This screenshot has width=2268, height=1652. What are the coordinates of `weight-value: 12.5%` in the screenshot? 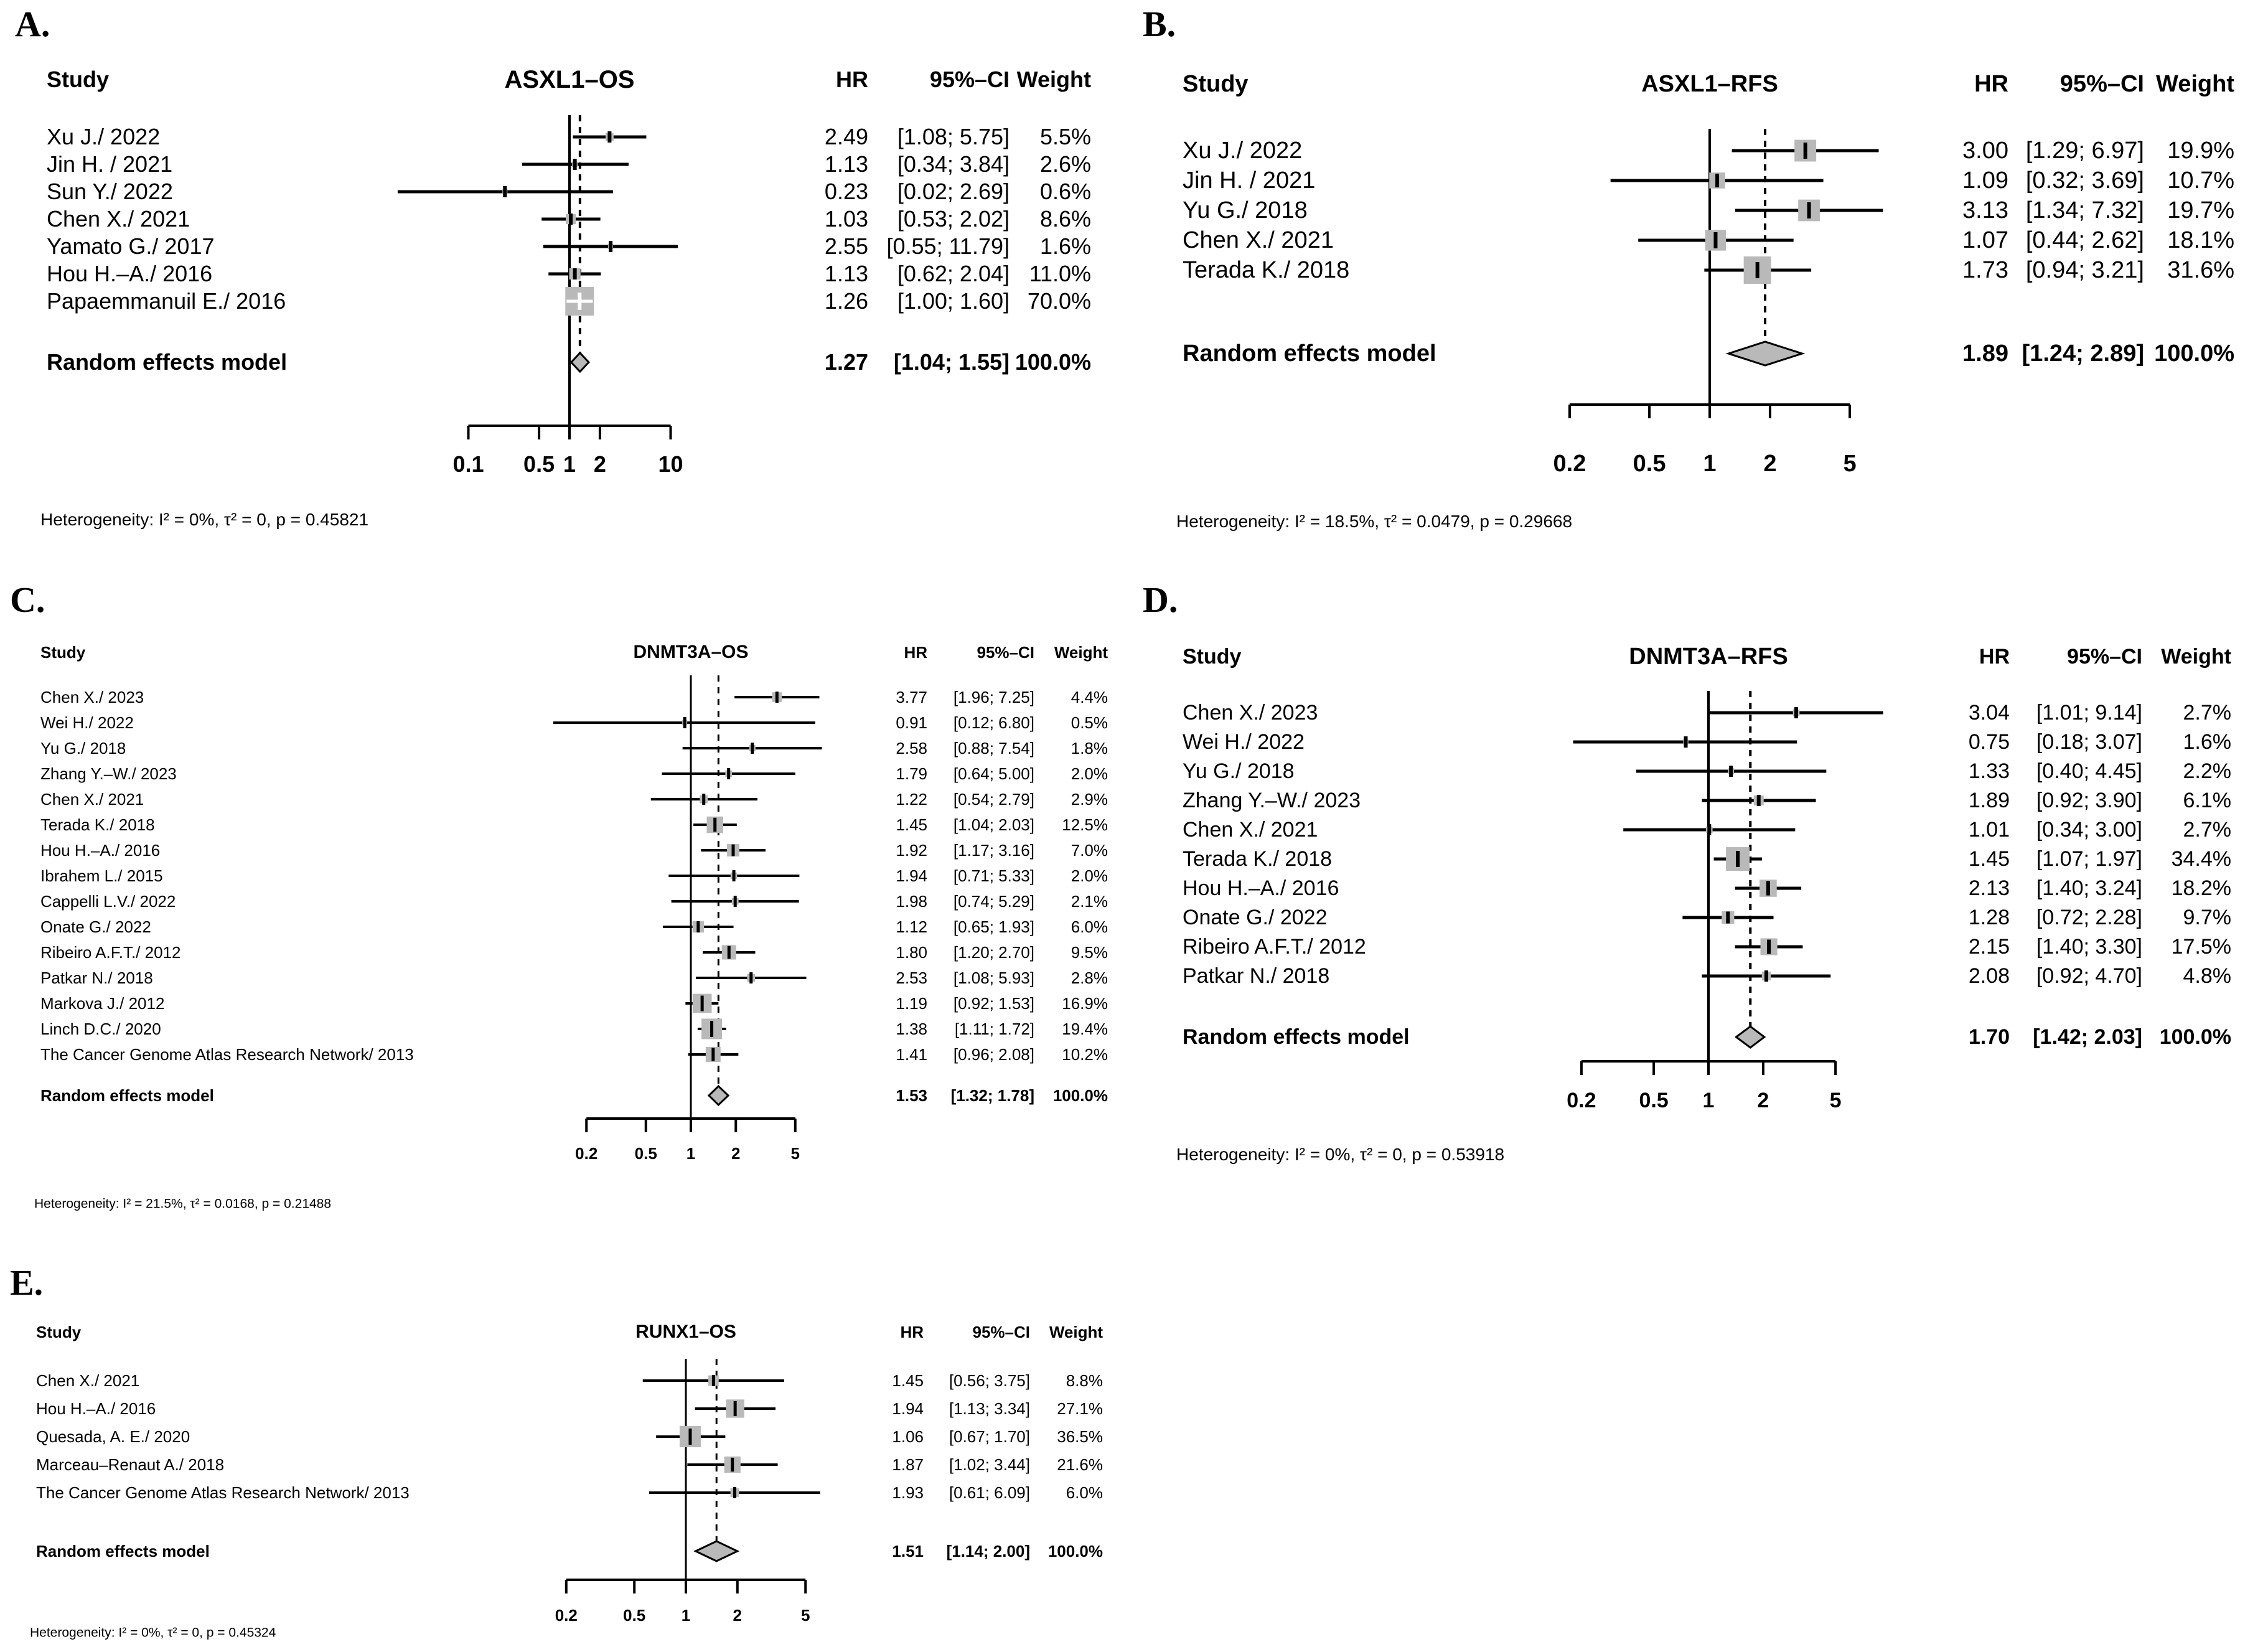 It's located at (1085, 824).